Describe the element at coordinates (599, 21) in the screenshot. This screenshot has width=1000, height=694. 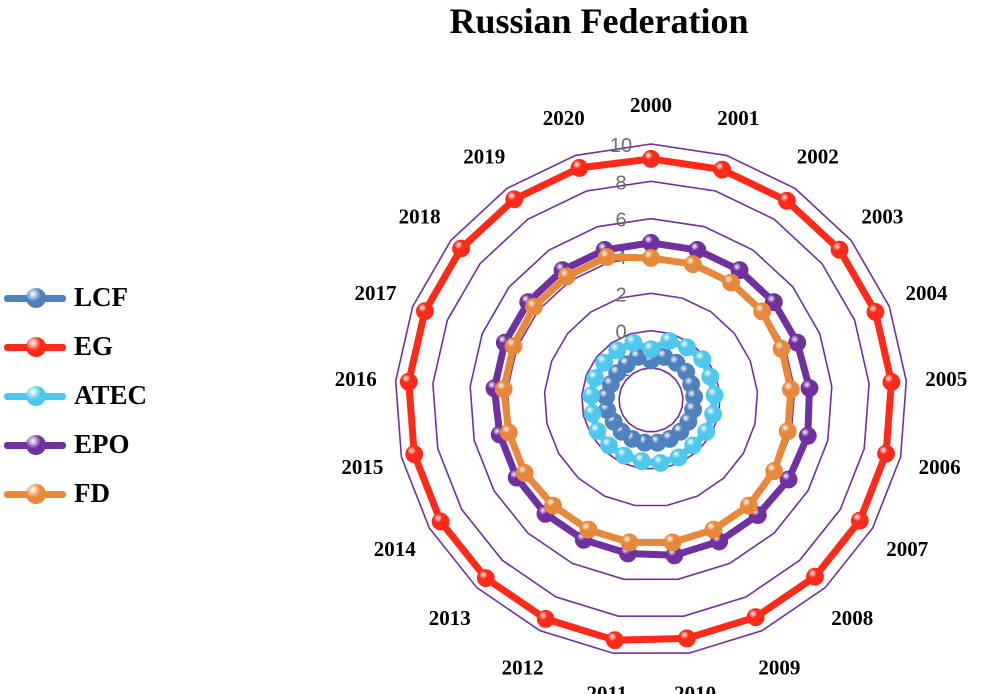
I see `chart-title: Russian Federation` at that location.